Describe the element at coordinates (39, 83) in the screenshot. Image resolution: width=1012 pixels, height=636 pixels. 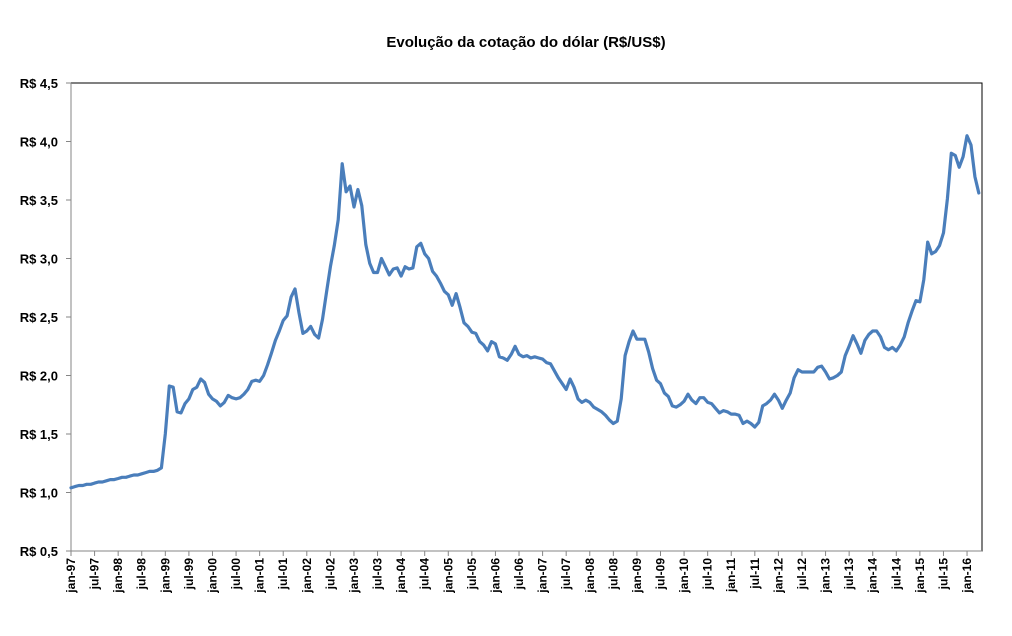
I see `y-tick-label: R$ 4,5` at that location.